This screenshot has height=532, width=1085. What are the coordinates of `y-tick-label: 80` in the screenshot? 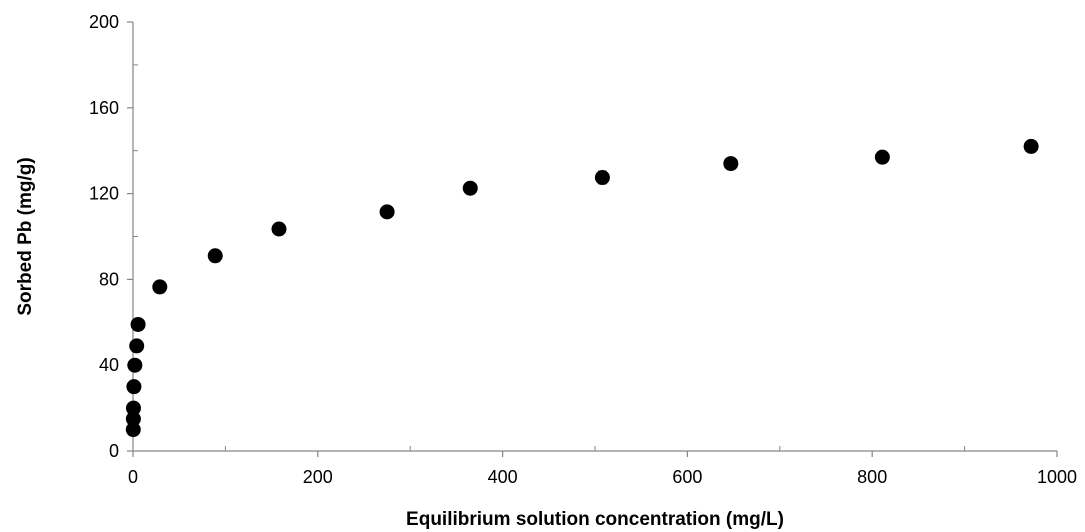 It's located at (109, 279).